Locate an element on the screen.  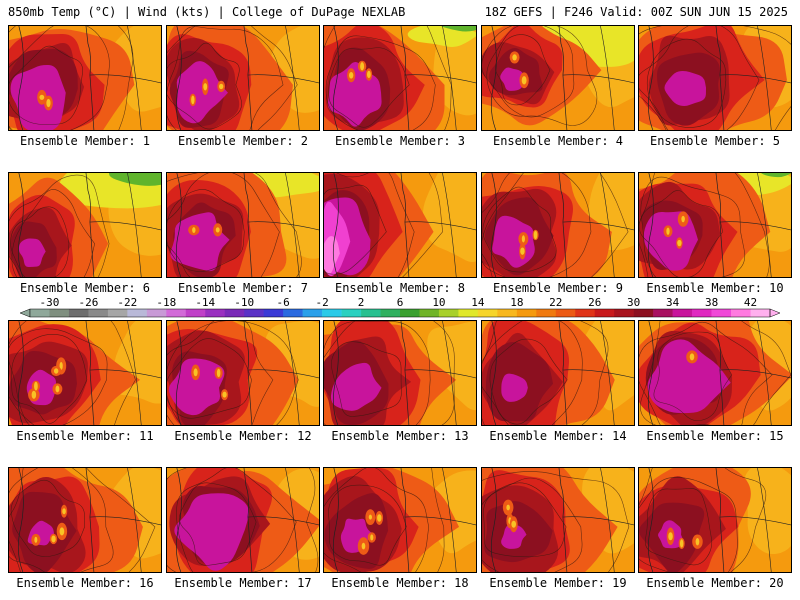
colorbar-tick-label: 10 is located at coordinates (438, 302).